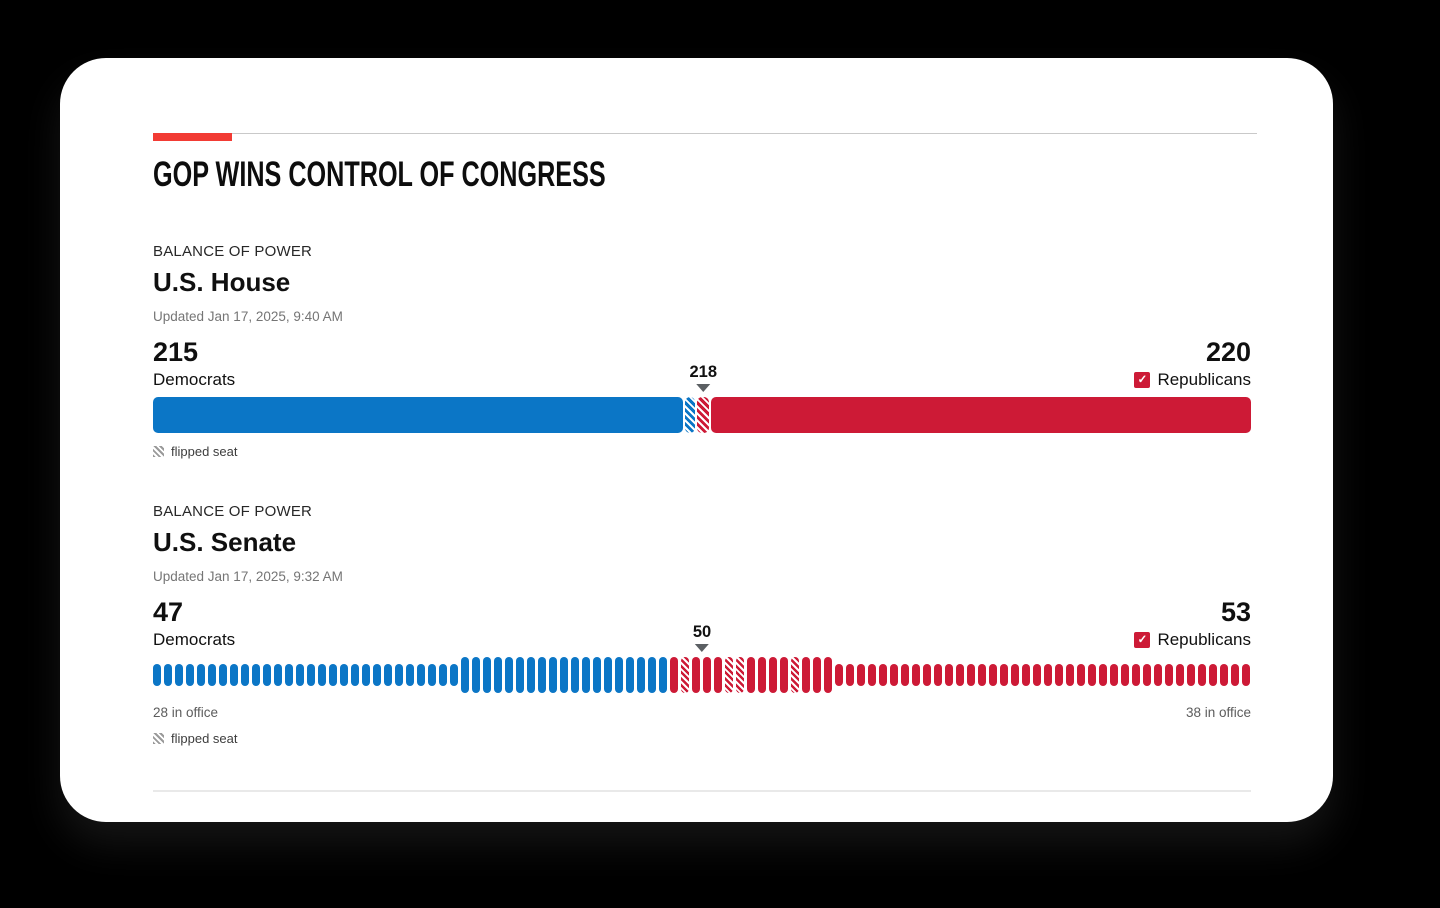 The height and width of the screenshot is (908, 1440). What do you see at coordinates (248, 316) in the screenshot?
I see `house-updated-timestamp: Updated Jan 17, 2025, 9:40 AM` at bounding box center [248, 316].